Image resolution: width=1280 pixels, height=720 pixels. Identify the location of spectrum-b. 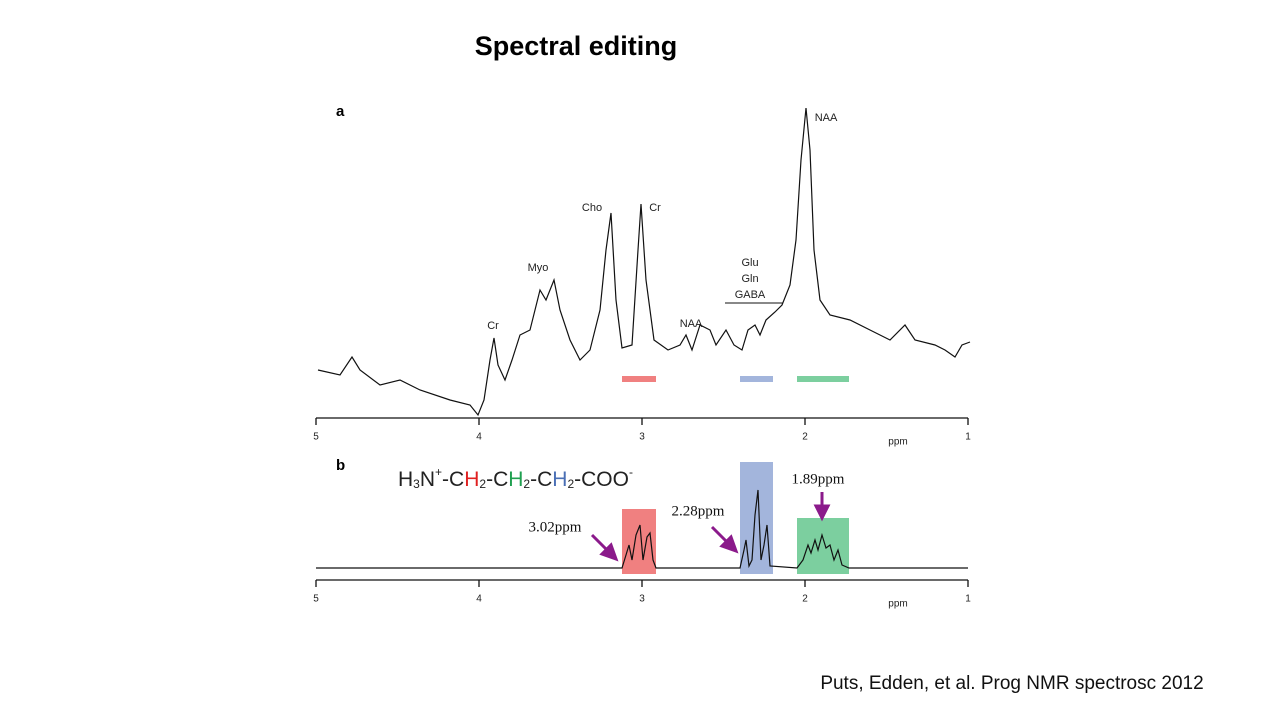
(642, 529).